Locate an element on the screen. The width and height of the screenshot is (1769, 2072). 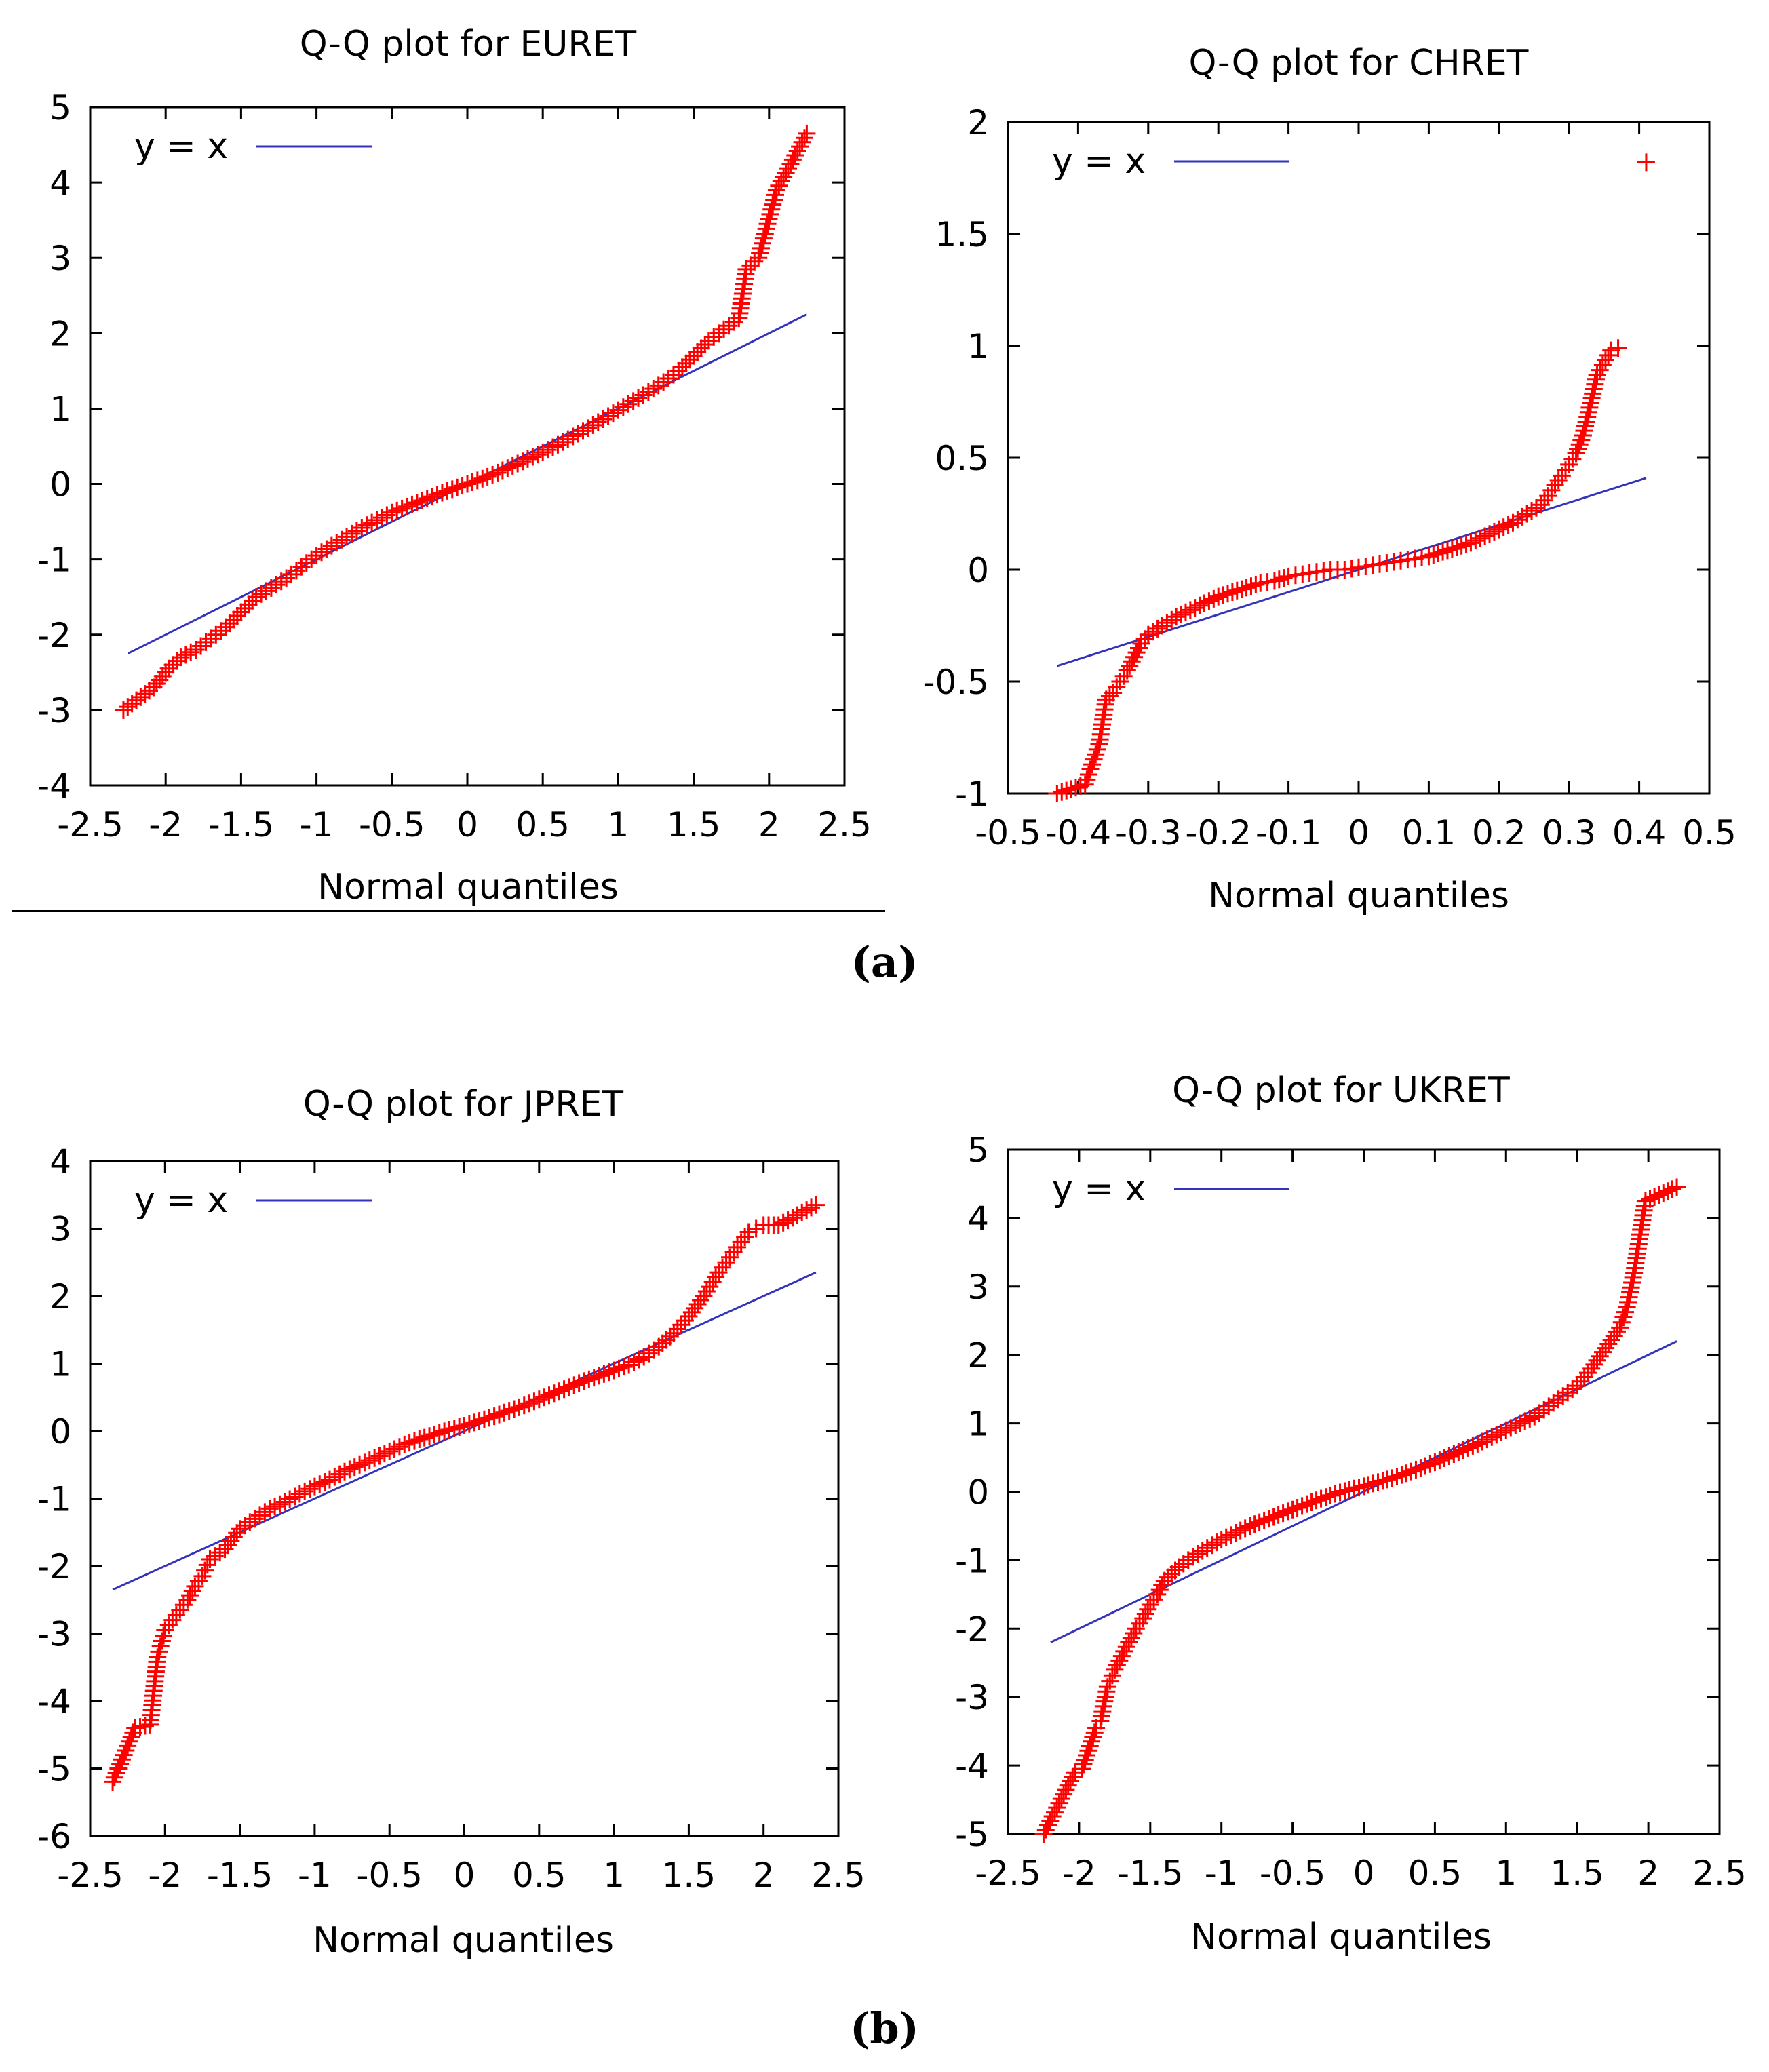
legend-label: y = x is located at coordinates (181, 1200).